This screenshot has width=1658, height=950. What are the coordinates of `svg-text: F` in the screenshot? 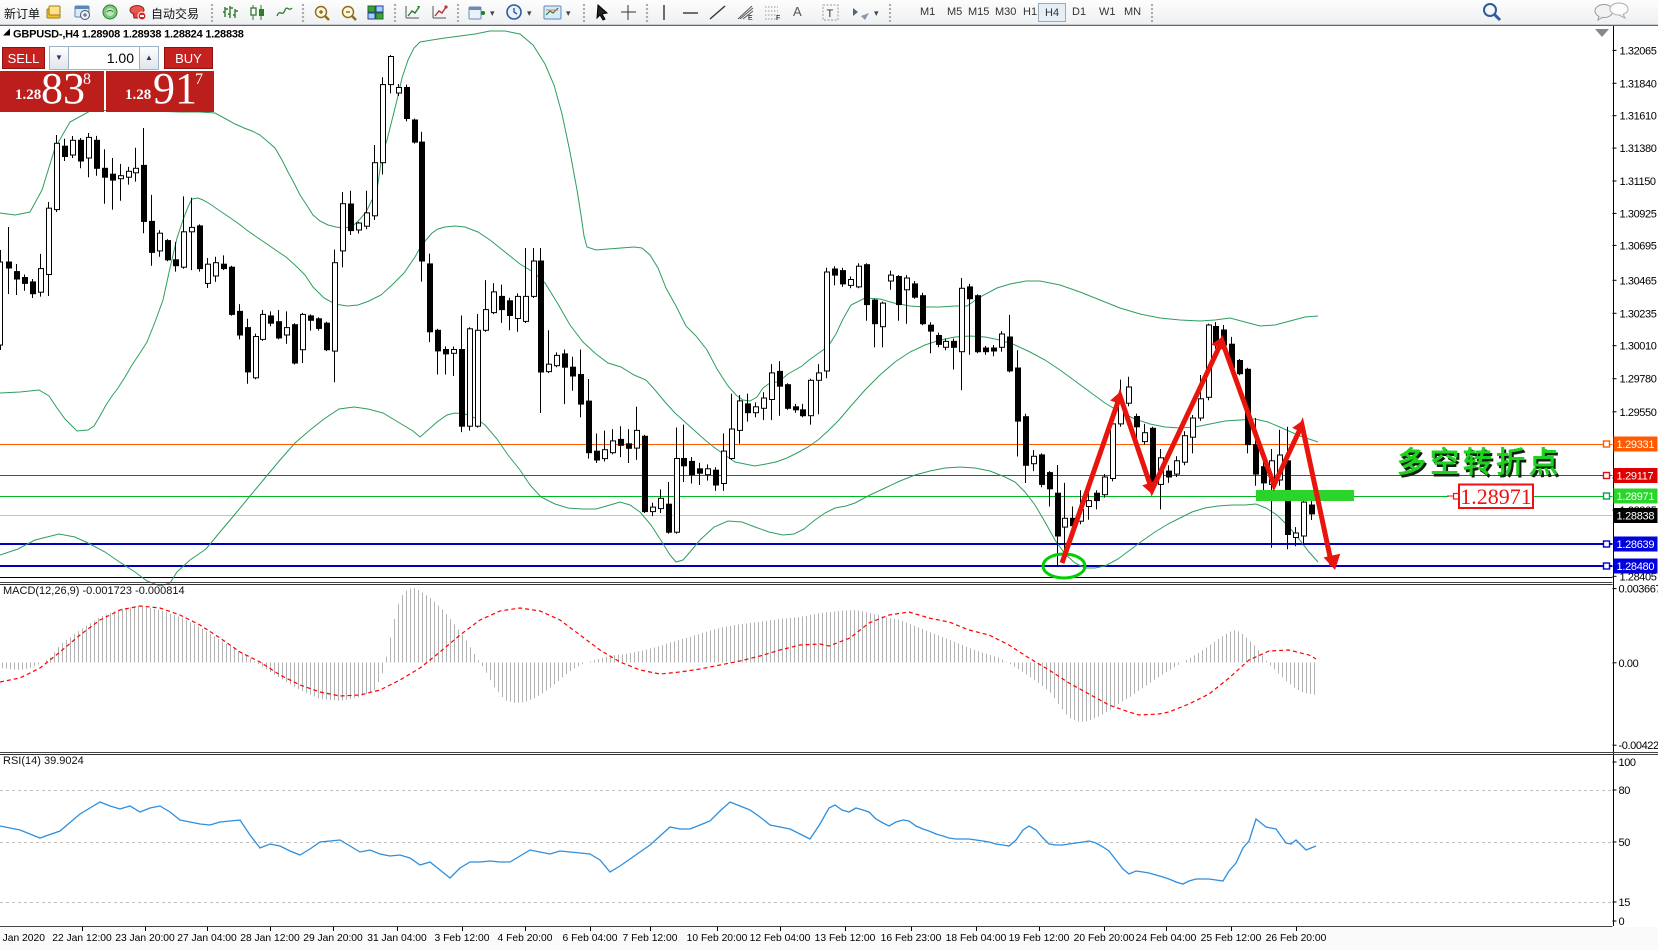 It's located at (778, 18).